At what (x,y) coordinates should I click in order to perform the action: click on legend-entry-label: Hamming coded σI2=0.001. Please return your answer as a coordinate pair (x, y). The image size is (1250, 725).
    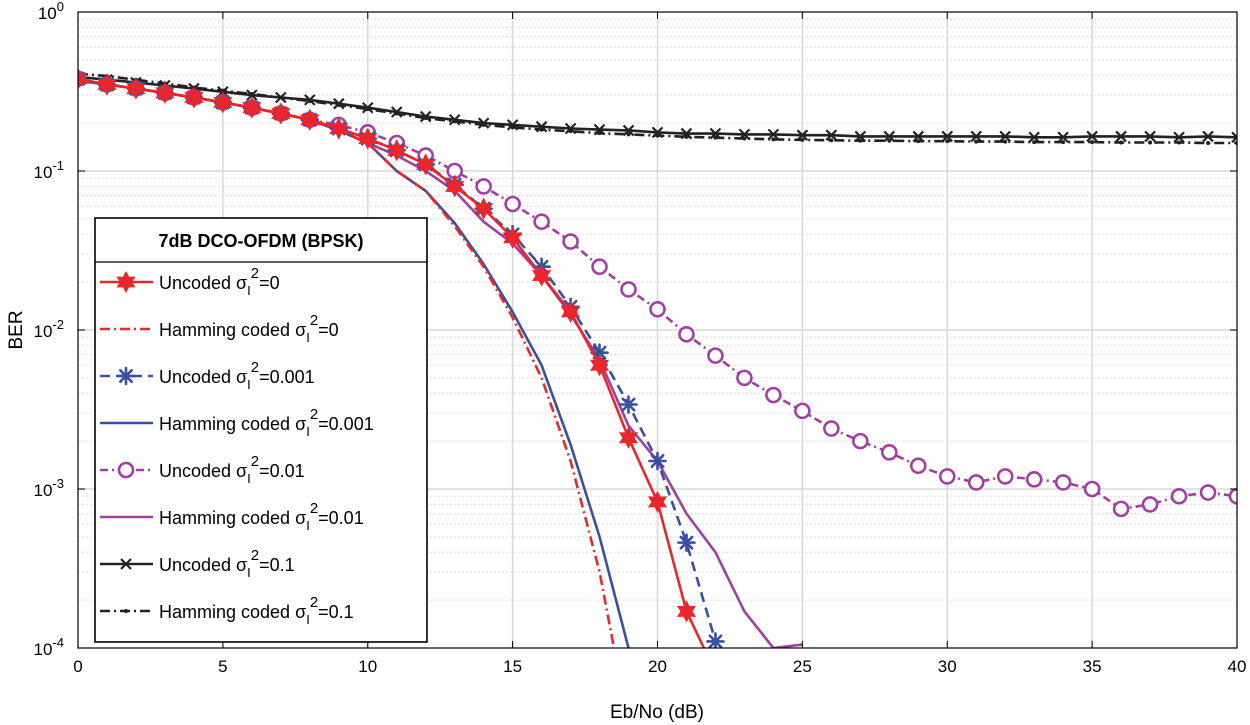
    Looking at the image, I should click on (266, 422).